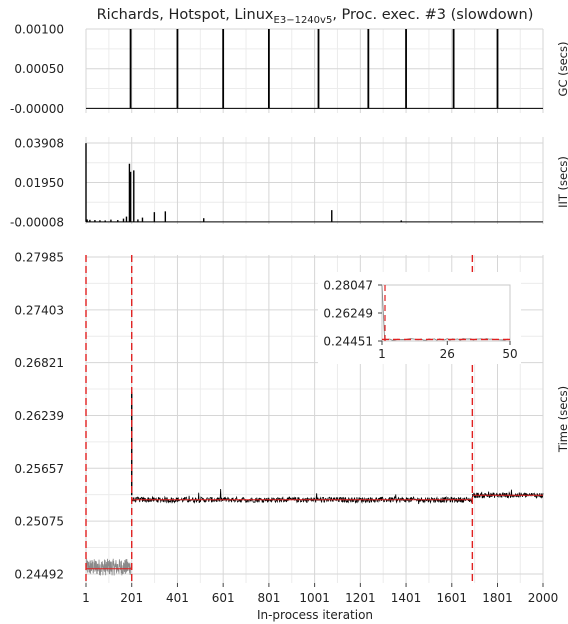  Describe the element at coordinates (39, 144) in the screenshot. I see `iit-y-tick-label: 0.03908` at that location.